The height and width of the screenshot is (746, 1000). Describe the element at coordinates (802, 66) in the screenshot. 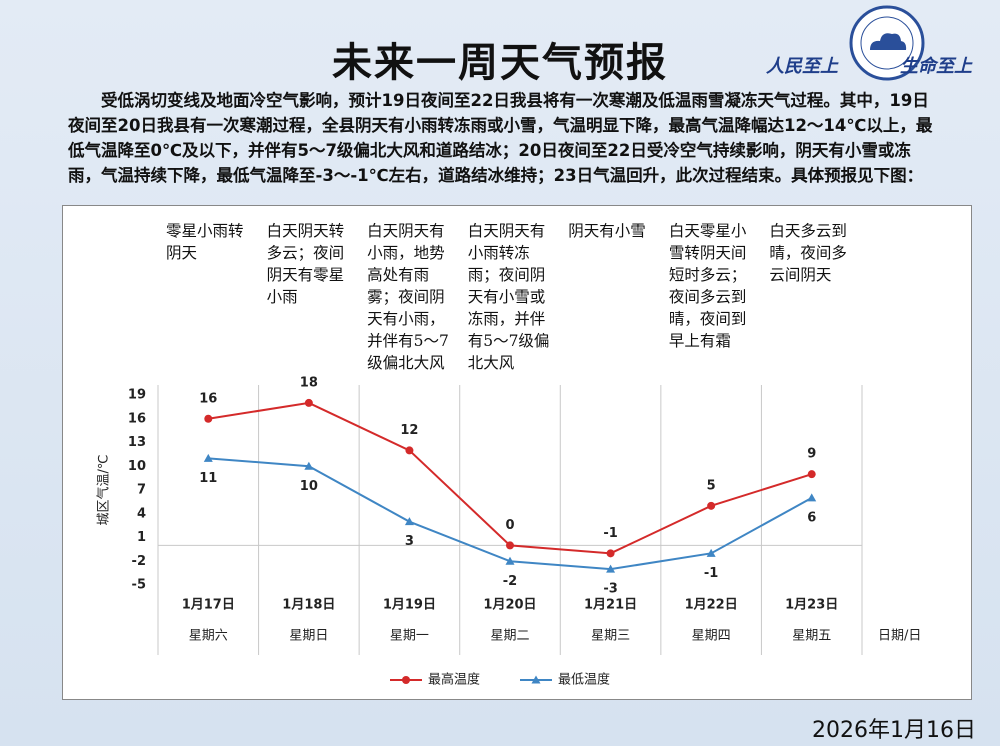

I see `slogan: 人民至上` at that location.